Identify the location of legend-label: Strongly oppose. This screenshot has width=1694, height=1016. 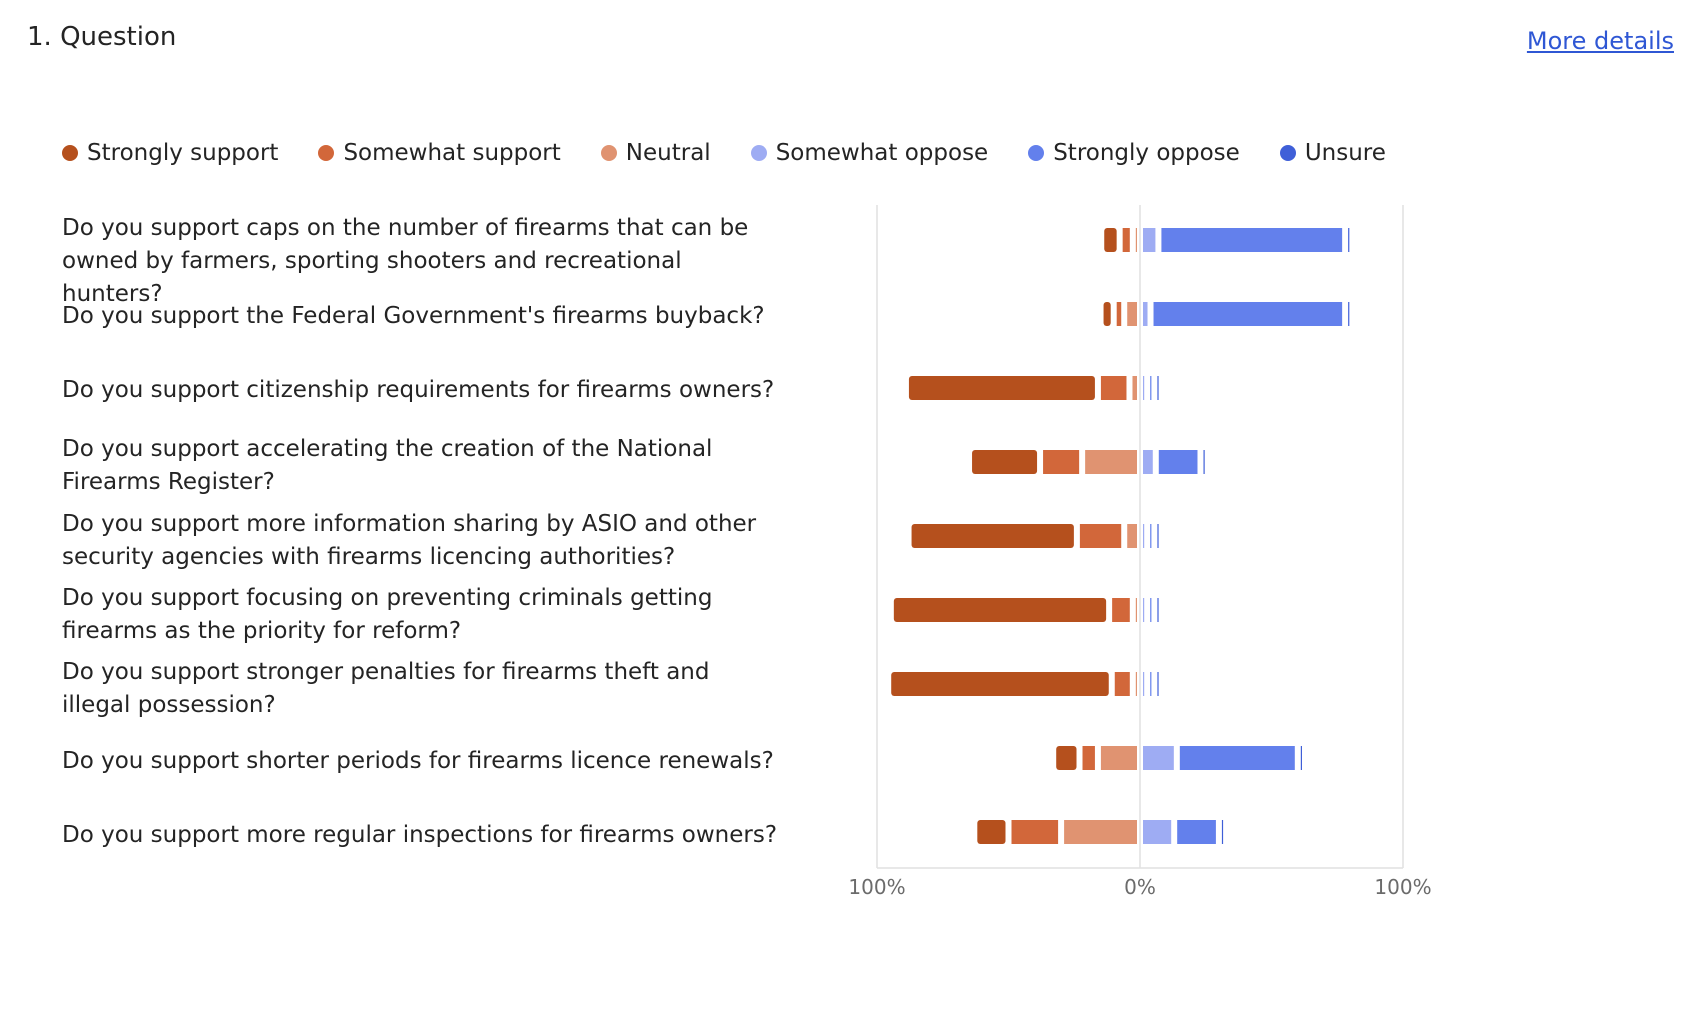
(1146, 153).